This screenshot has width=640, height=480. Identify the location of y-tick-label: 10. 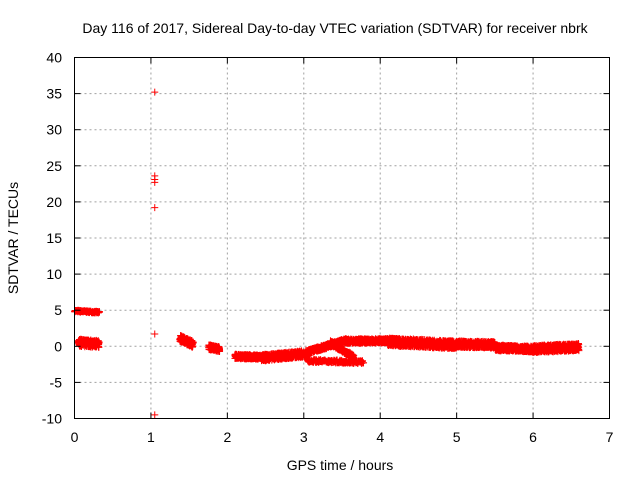
(54, 274).